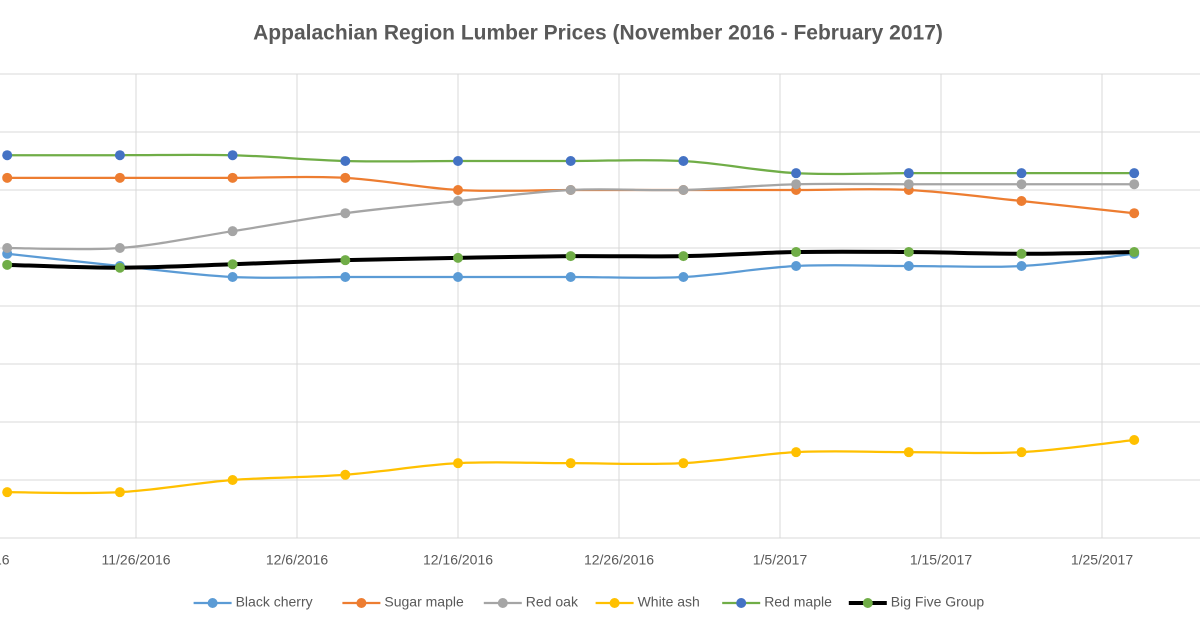  Describe the element at coordinates (798, 602) in the screenshot. I see `legend-label: Red maple` at that location.